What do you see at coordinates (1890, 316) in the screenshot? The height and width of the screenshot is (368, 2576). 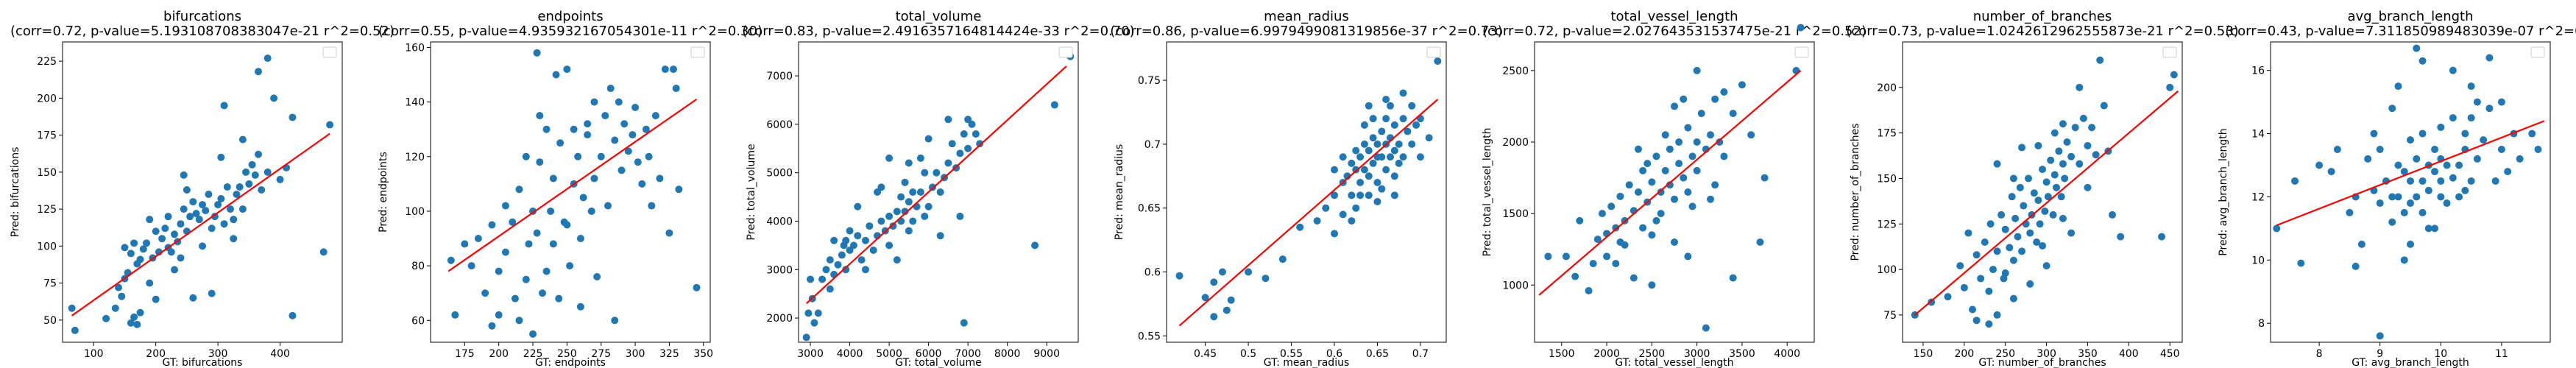 I see `y-tick-label: 75` at bounding box center [1890, 316].